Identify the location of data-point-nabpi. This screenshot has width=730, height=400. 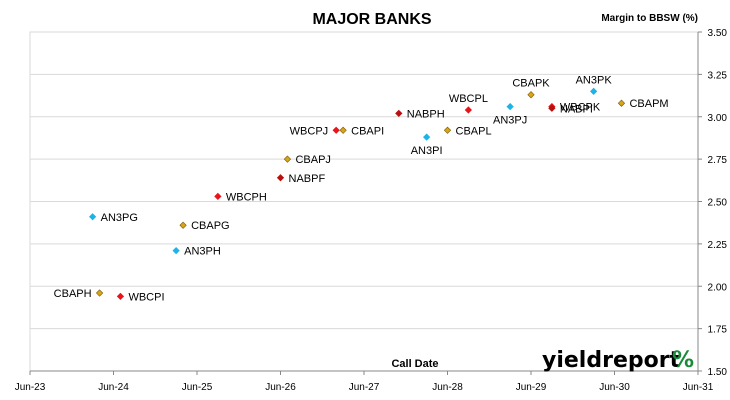
(552, 108).